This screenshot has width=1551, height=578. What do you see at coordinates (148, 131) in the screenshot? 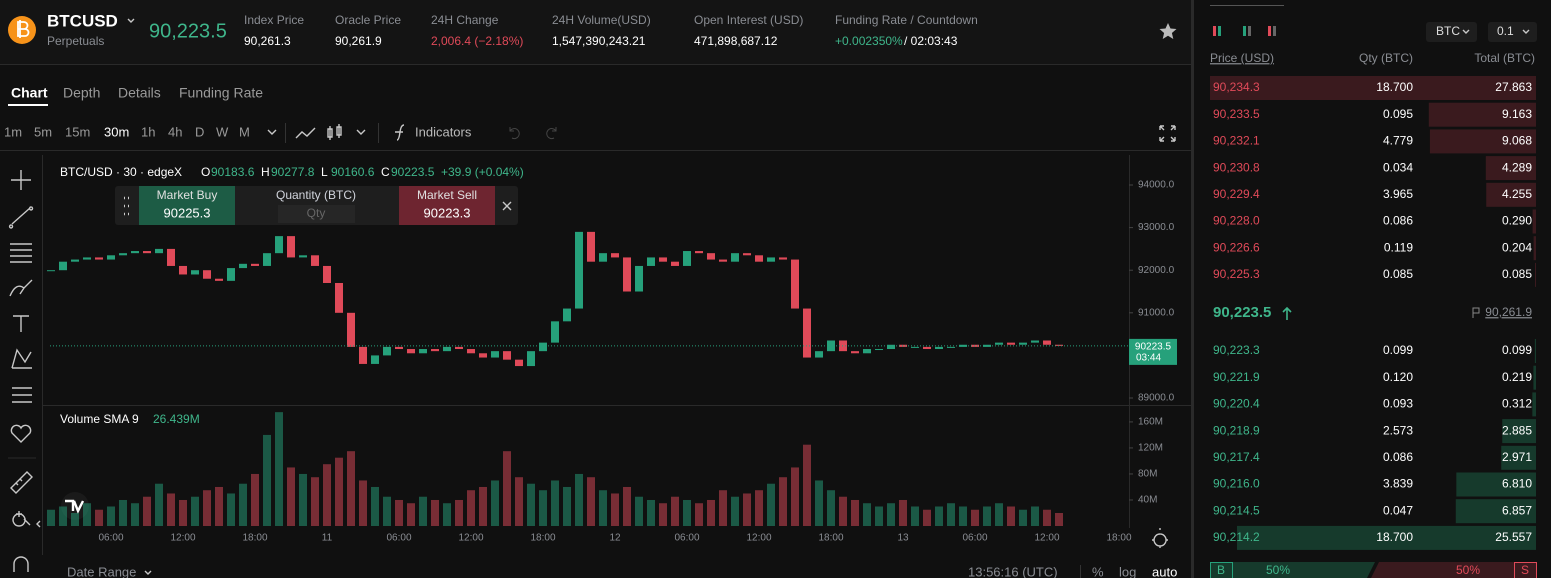
I see `interval: 1h` at bounding box center [148, 131].